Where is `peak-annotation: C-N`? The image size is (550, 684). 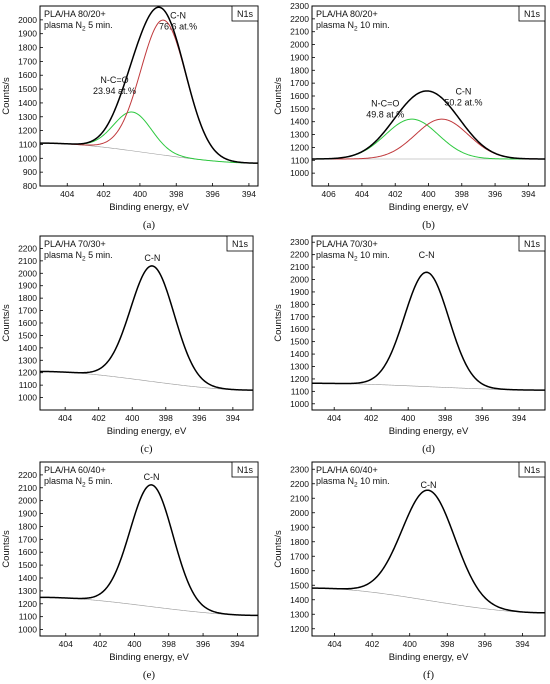
peak-annotation: C-N is located at coordinates (152, 477).